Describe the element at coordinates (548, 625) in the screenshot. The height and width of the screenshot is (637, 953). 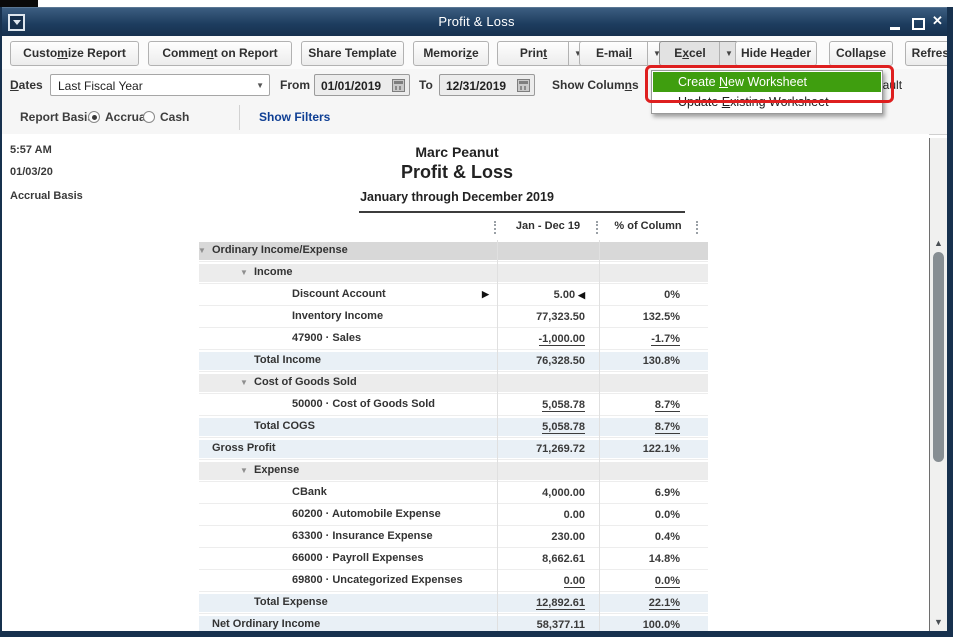
I see `amount-cell: 58,377.11` at that location.